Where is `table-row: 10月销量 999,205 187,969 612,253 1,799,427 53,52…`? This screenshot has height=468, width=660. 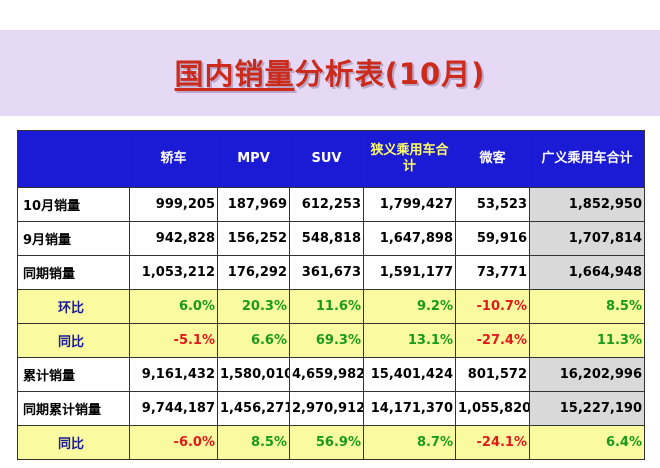 table-row: 10月销量 999,205 187,969 612,253 1,799,427 53,52… is located at coordinates (331, 204).